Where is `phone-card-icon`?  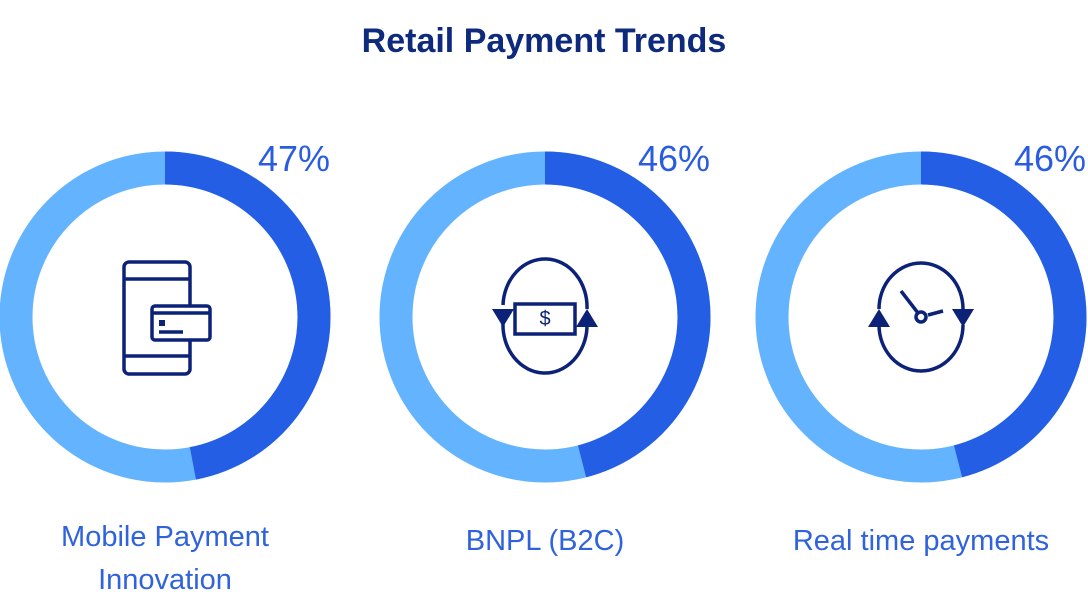
phone-card-icon is located at coordinates (167, 318).